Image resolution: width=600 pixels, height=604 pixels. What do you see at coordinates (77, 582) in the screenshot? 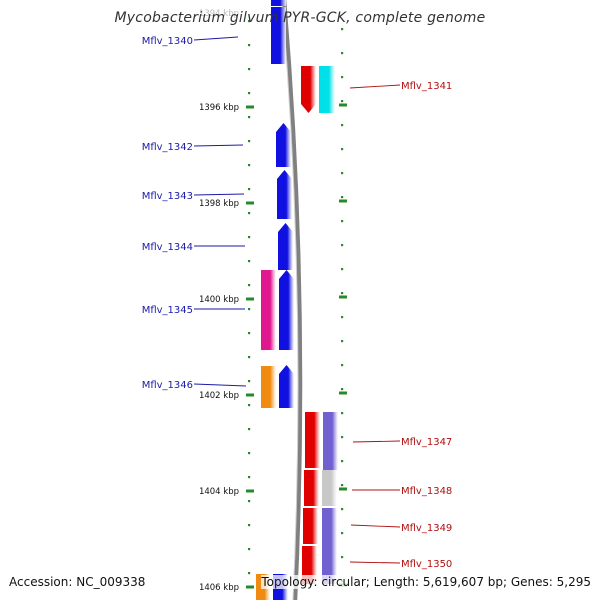
I see `accession-label: Accession: NC_009338` at bounding box center [77, 582].